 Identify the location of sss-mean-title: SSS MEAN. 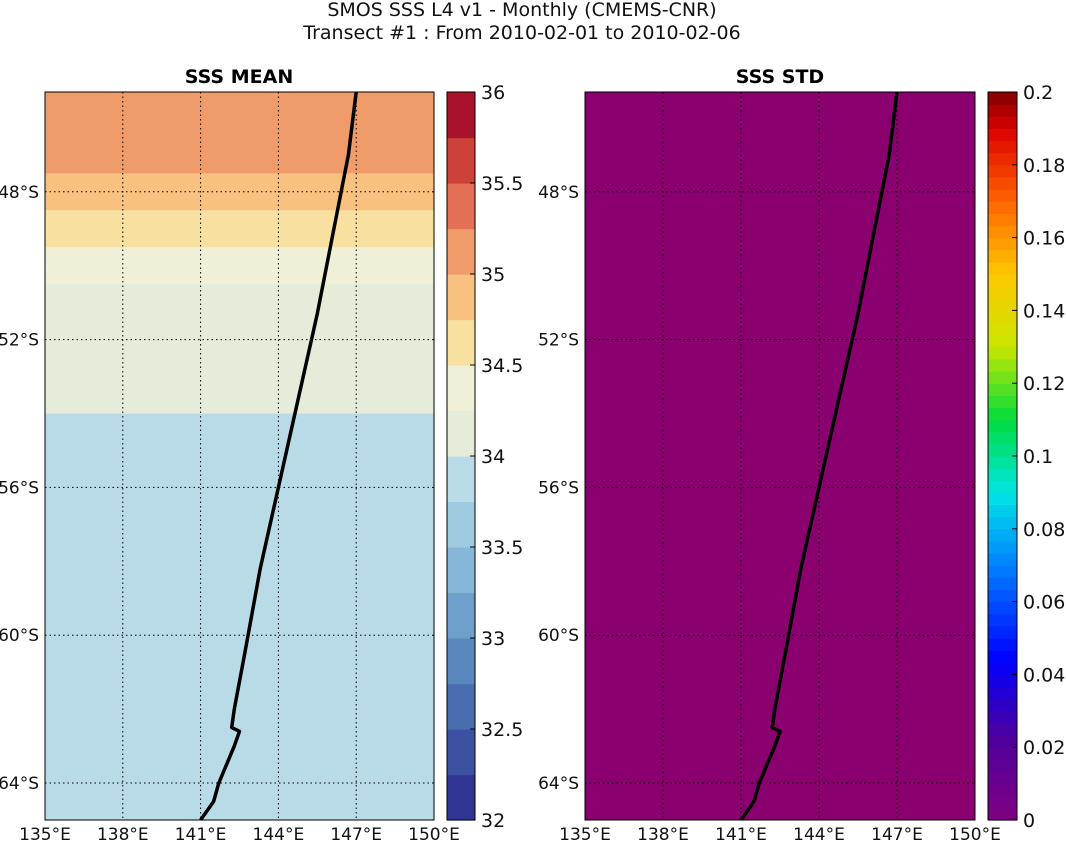
(239, 77).